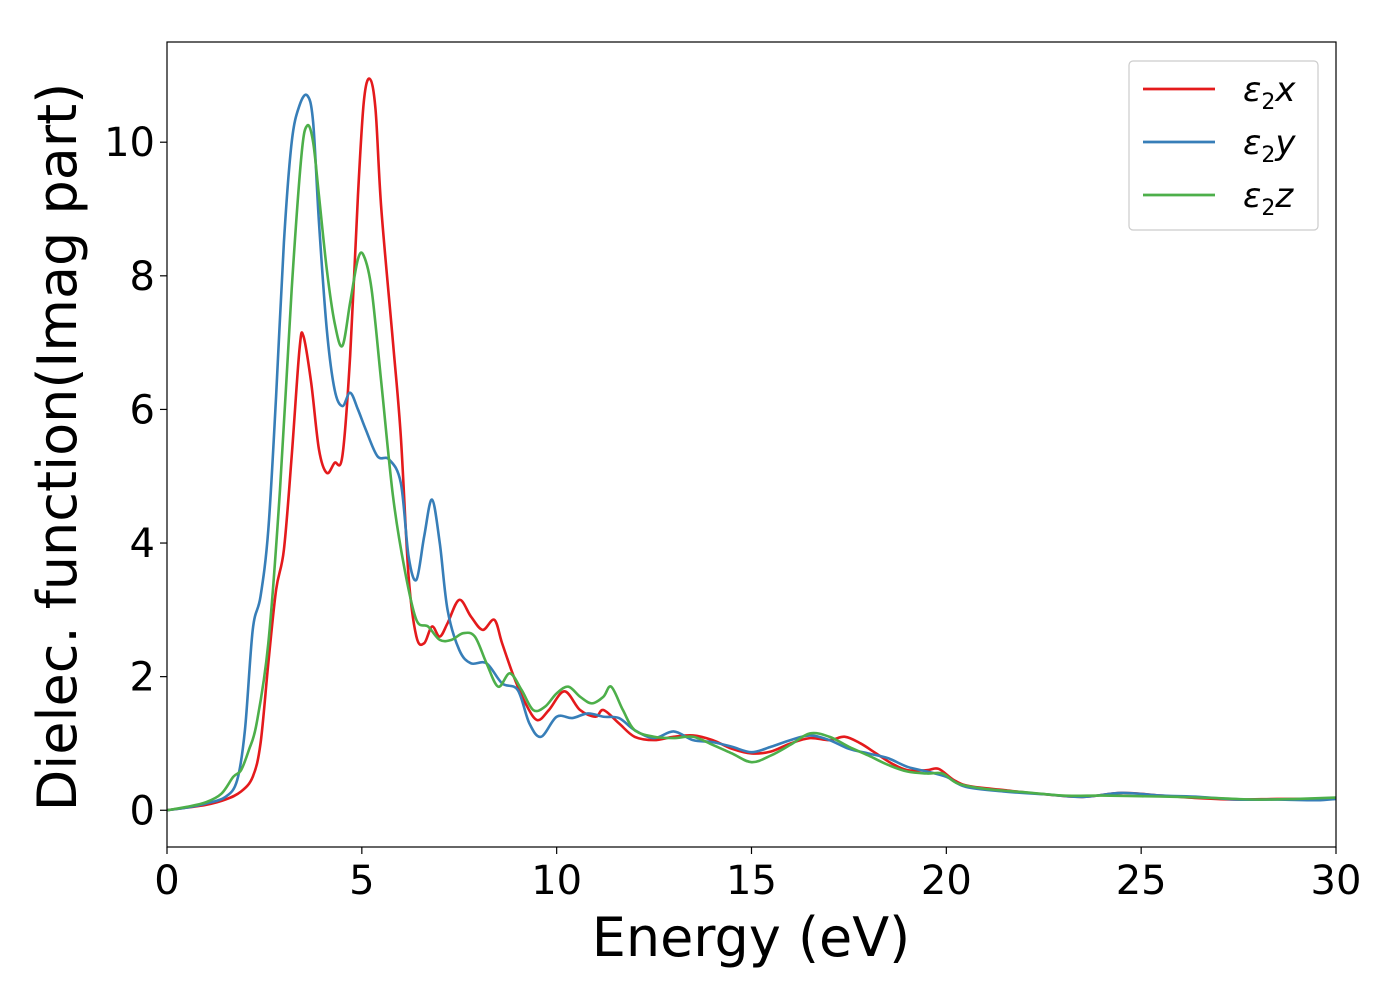 The width and height of the screenshot is (1400, 1000). What do you see at coordinates (129, 143) in the screenshot?
I see `y-tick-label: 10` at bounding box center [129, 143].